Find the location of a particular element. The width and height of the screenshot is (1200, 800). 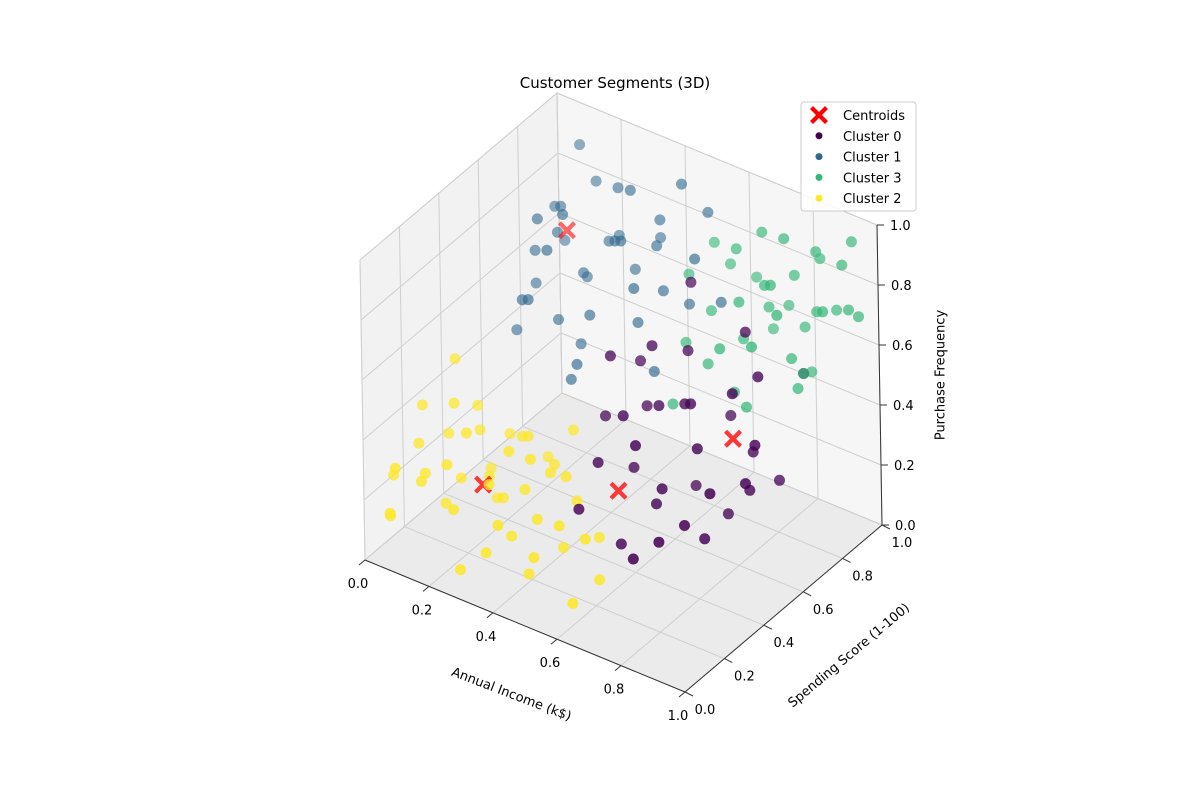

z-tick-label: 0.8 is located at coordinates (901, 286).